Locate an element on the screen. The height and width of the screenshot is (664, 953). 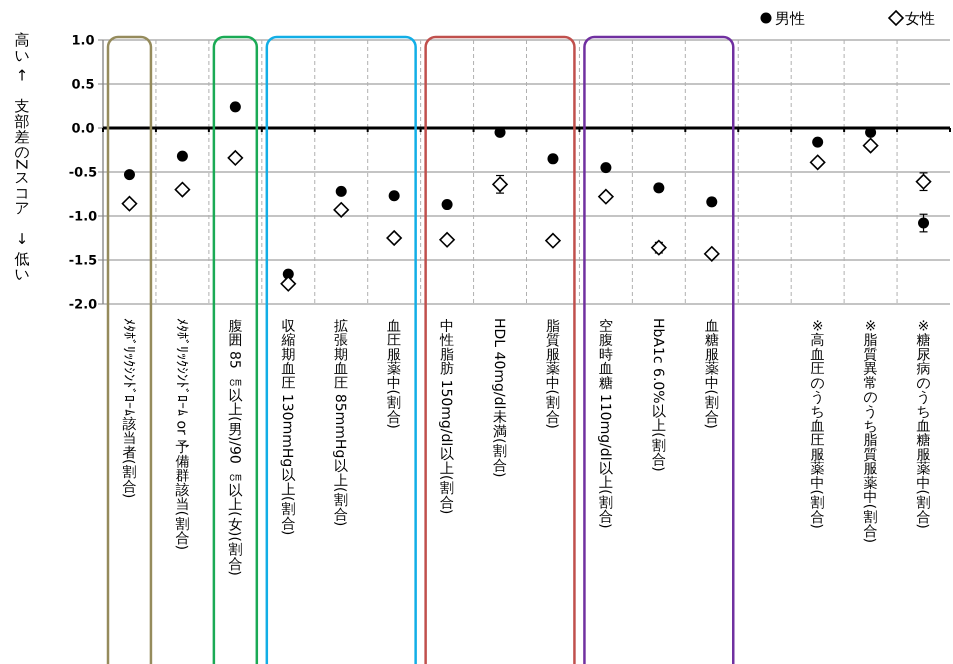
category-label: ﾒﾀﾎﾞﾘｯｸｼﾝﾄﾞﾛｰﾑ or 予備群該当(割合) is located at coordinates (181, 434).